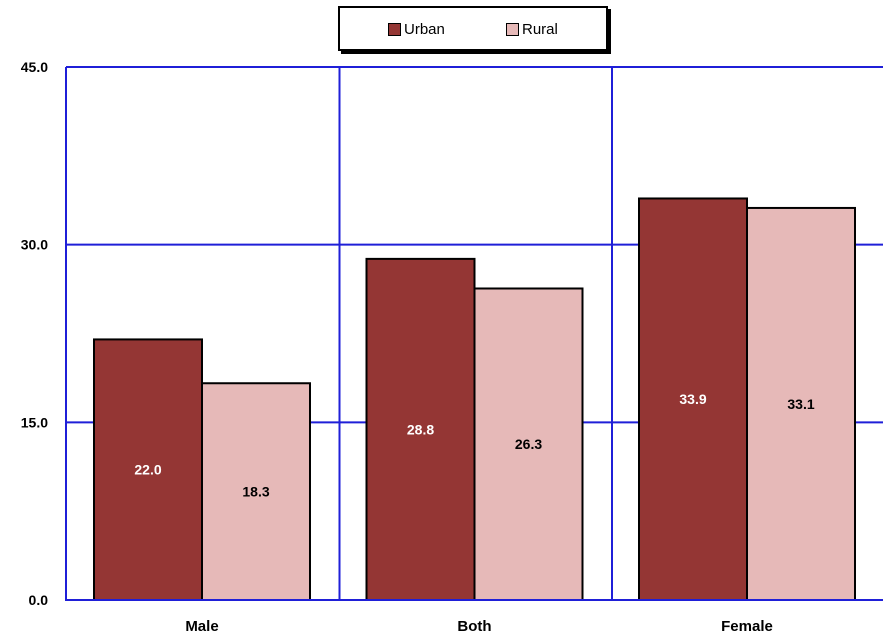  I want to click on legend: Urban Rural, so click(473, 28).